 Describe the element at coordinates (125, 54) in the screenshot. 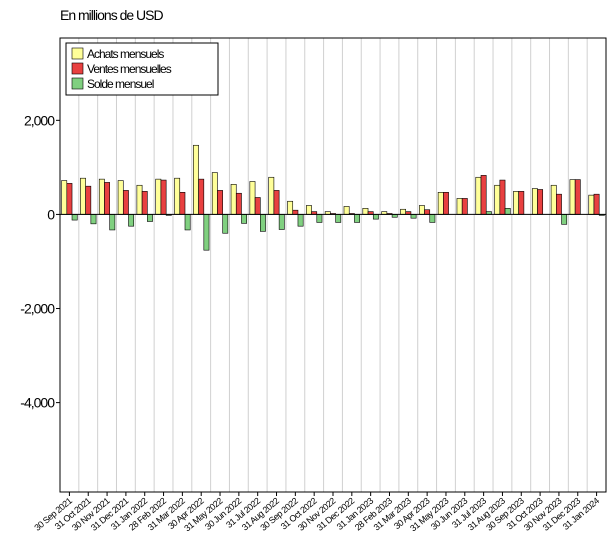

I see `legend-label: Achats mensuels` at that location.